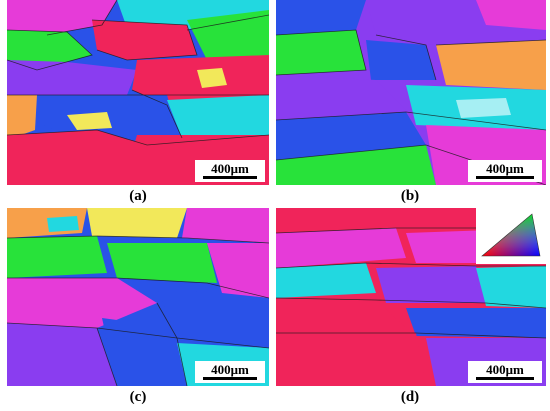  I want to click on scale-bar-c: 400μm, so click(230, 372).